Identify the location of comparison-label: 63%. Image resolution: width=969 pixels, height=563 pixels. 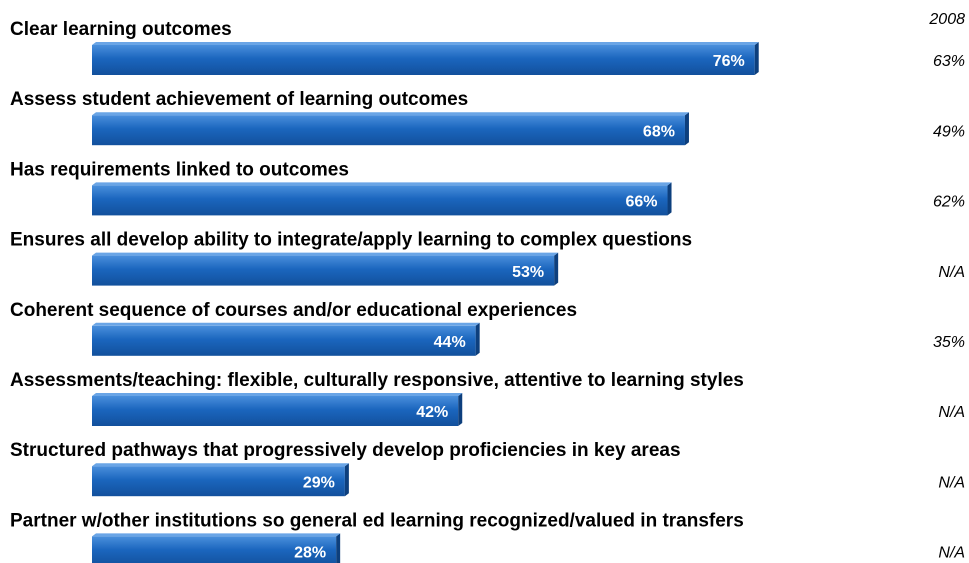
(949, 61).